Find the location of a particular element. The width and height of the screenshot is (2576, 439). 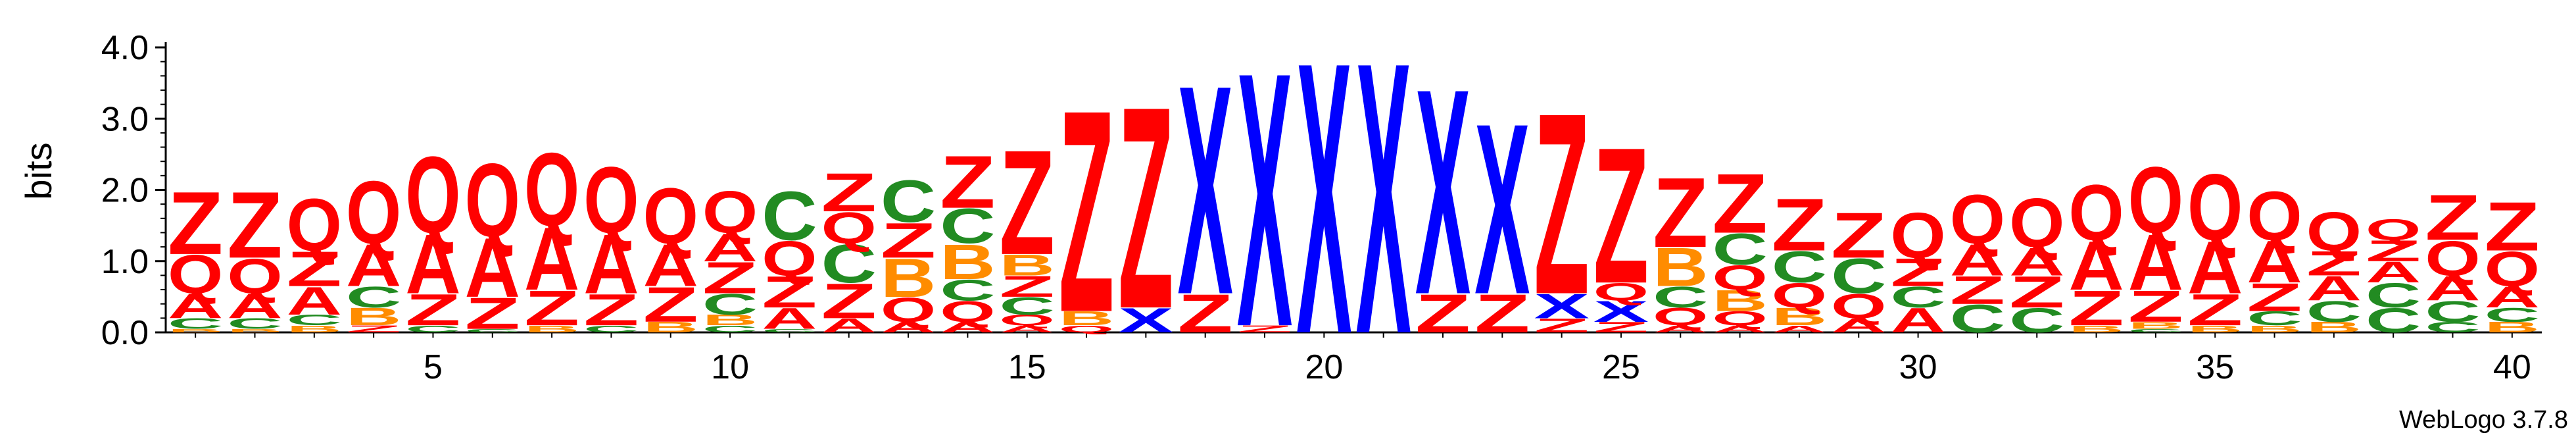

logo-column: X is located at coordinates (1384, 207).